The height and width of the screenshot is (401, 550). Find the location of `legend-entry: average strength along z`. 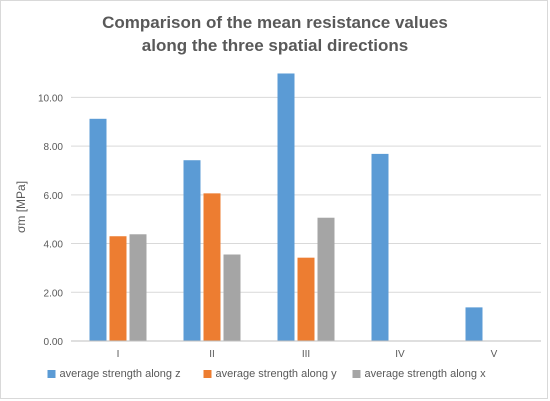

legend-entry: average strength along z is located at coordinates (114, 374).